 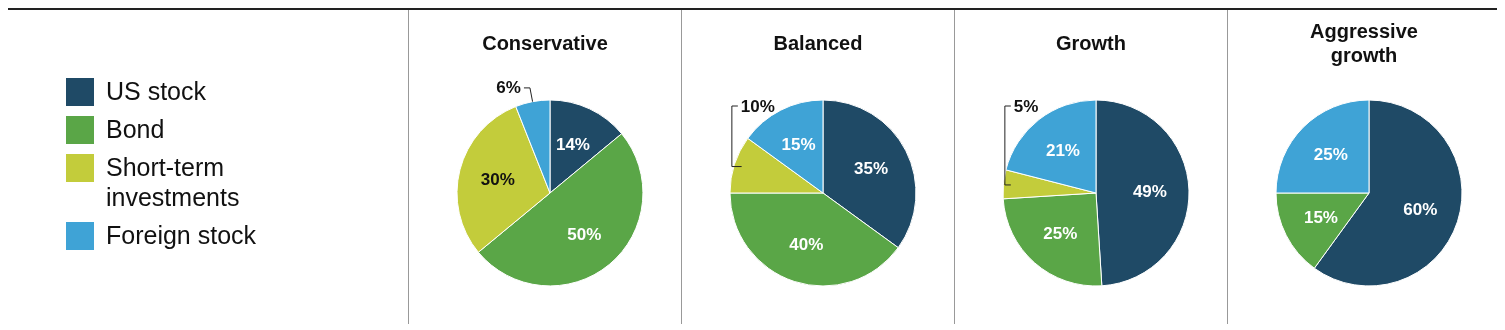 I want to click on data-label: 49%, so click(x=1149, y=191).